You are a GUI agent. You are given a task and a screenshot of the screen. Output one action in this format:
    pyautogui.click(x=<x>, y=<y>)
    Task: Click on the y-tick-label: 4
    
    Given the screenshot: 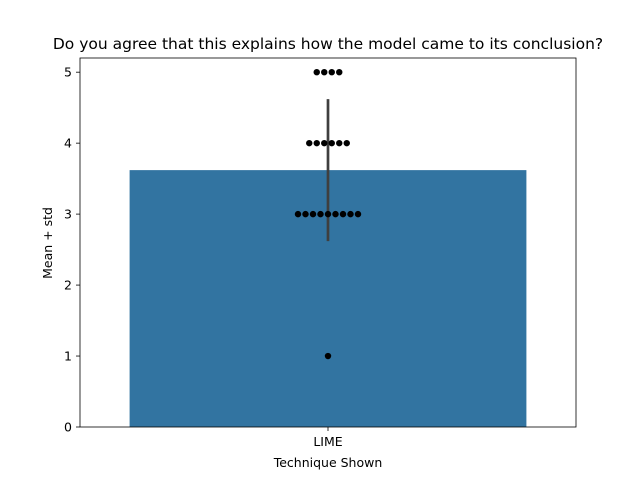 What is the action you would take?
    pyautogui.click(x=68, y=143)
    